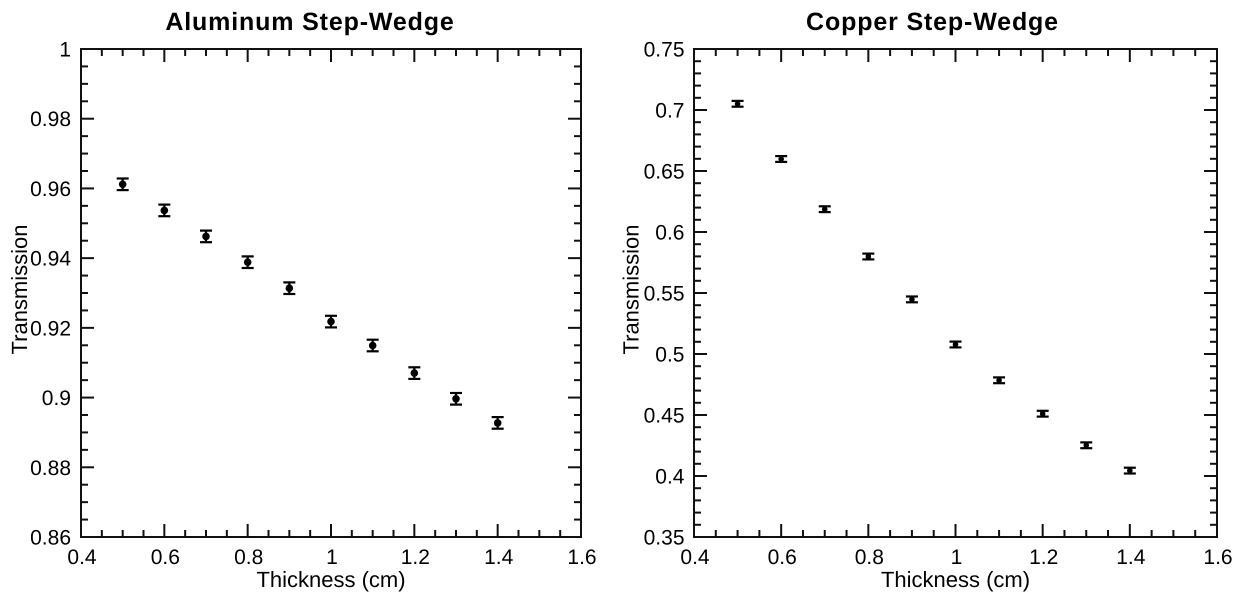 This screenshot has width=1234, height=603. Describe the element at coordinates (50, 119) in the screenshot. I see `svg-text: 0.98` at that location.